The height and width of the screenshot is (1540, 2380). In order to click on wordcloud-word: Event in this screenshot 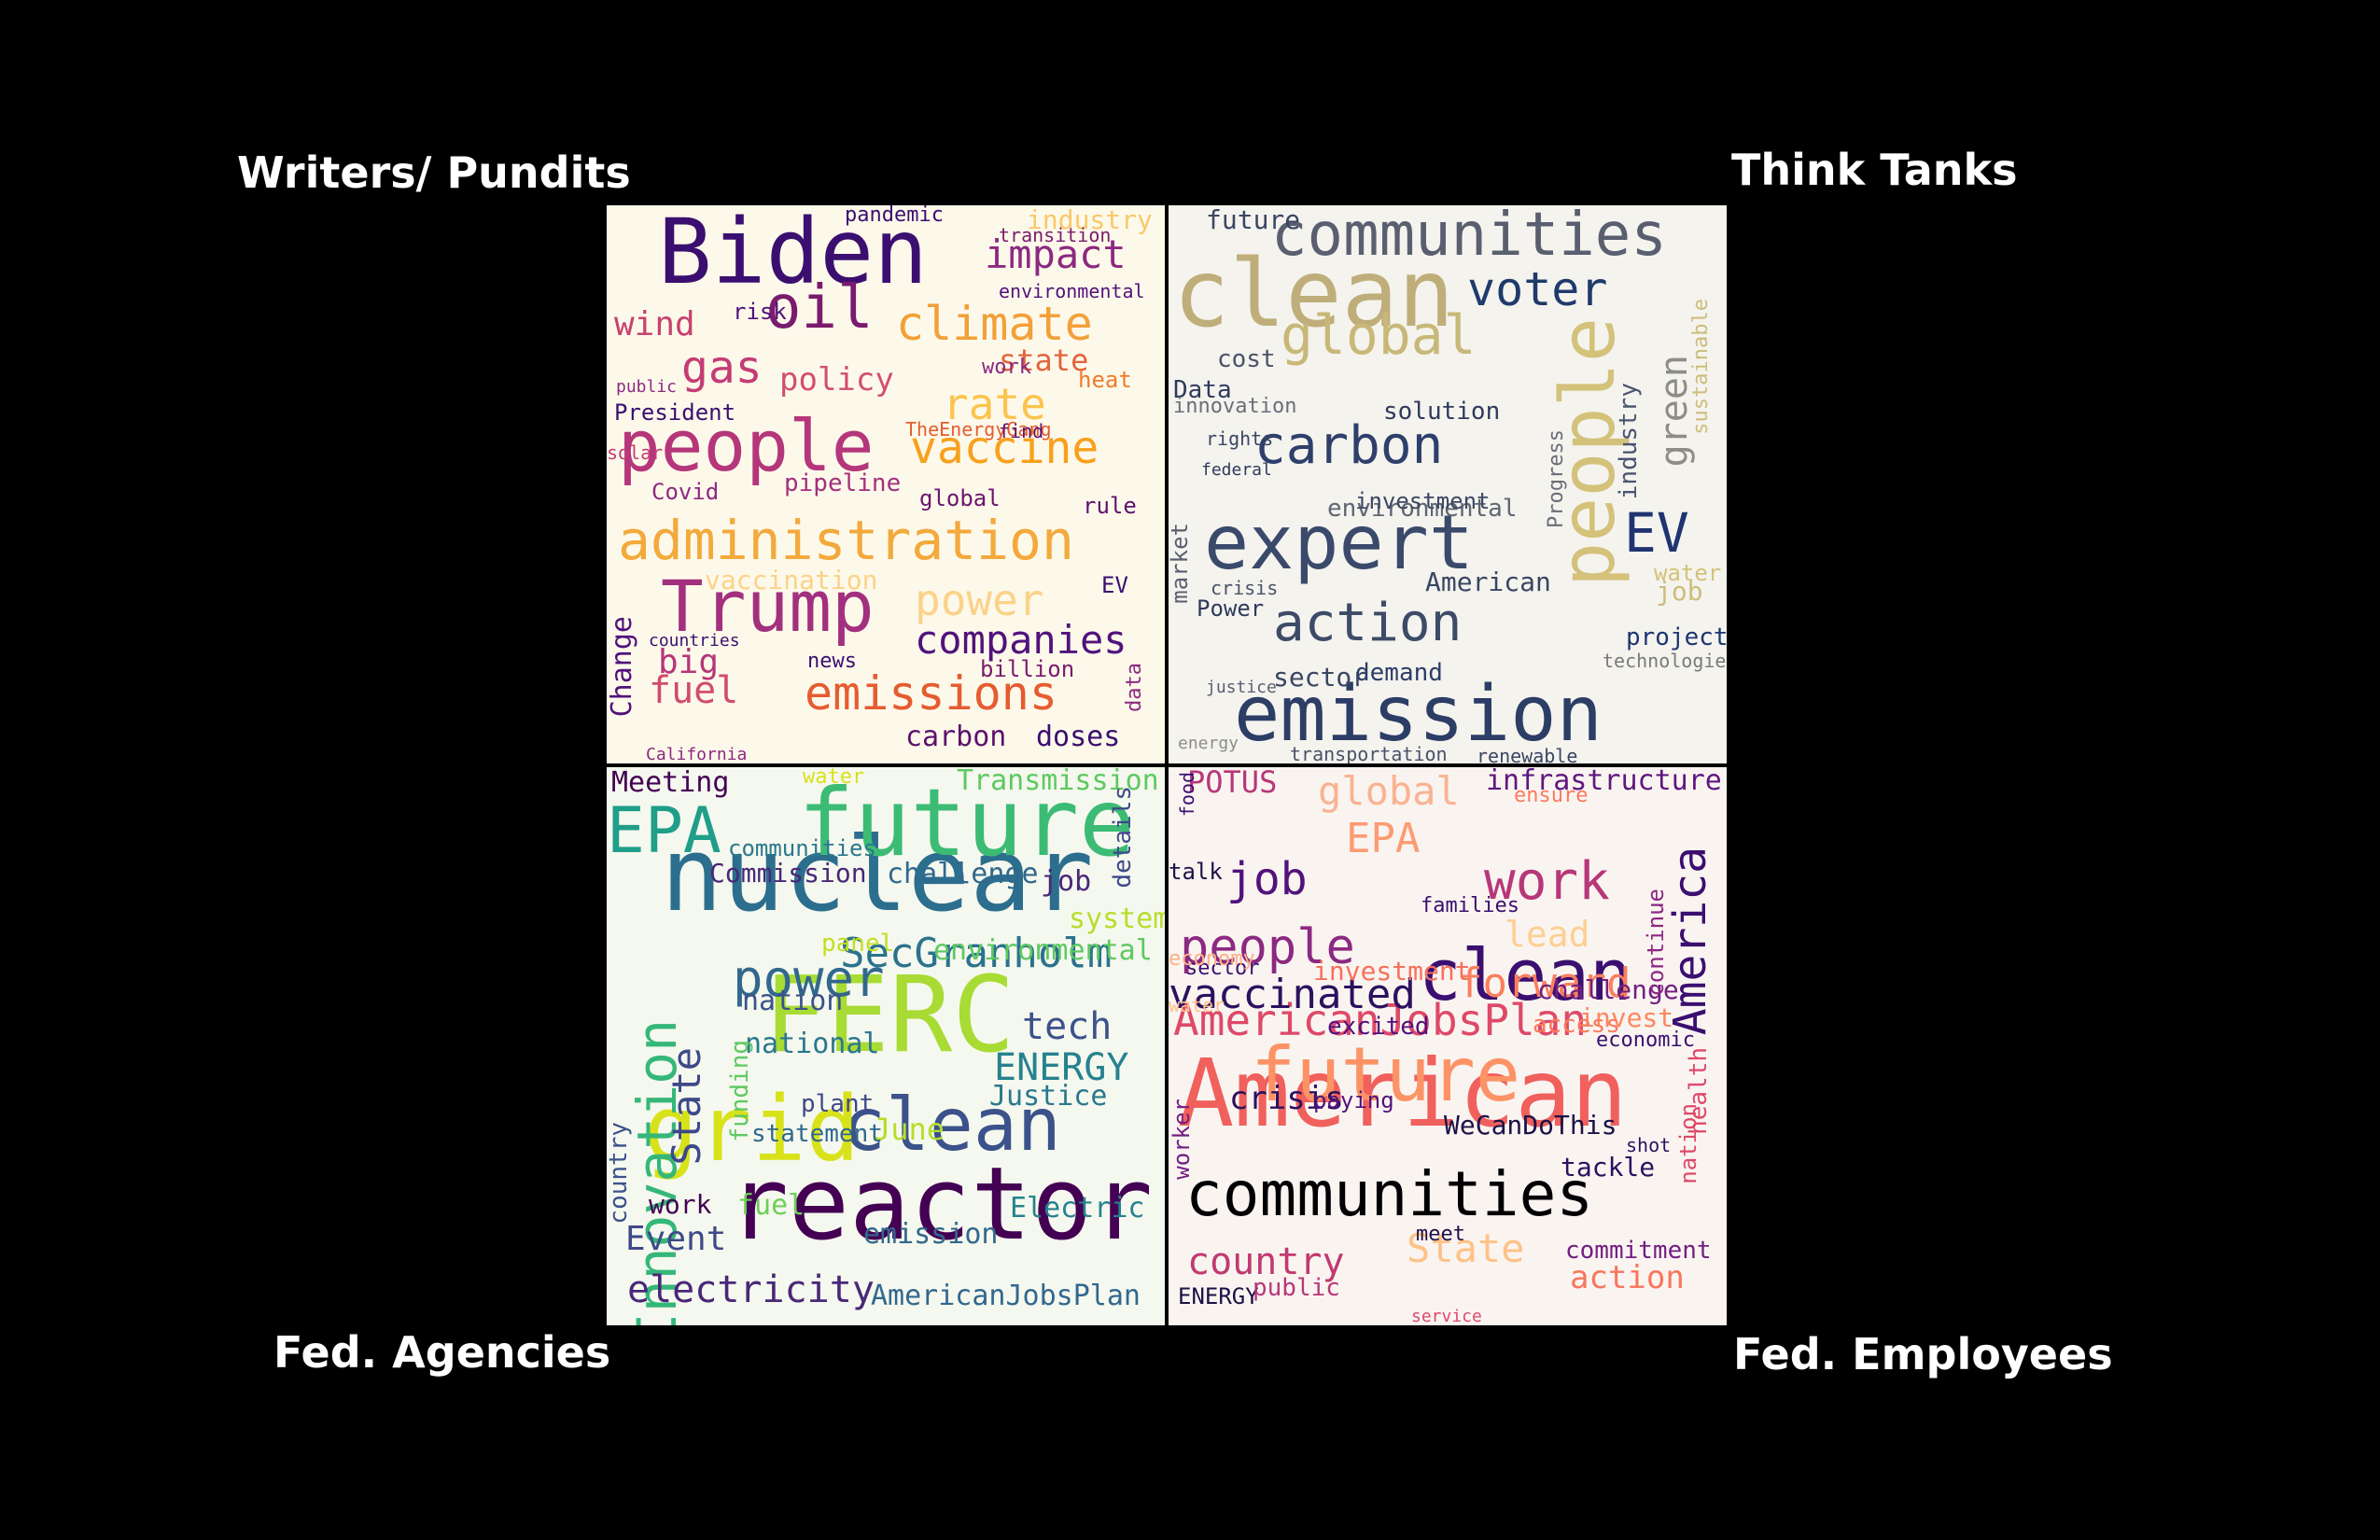, I will do `click(676, 1239)`.